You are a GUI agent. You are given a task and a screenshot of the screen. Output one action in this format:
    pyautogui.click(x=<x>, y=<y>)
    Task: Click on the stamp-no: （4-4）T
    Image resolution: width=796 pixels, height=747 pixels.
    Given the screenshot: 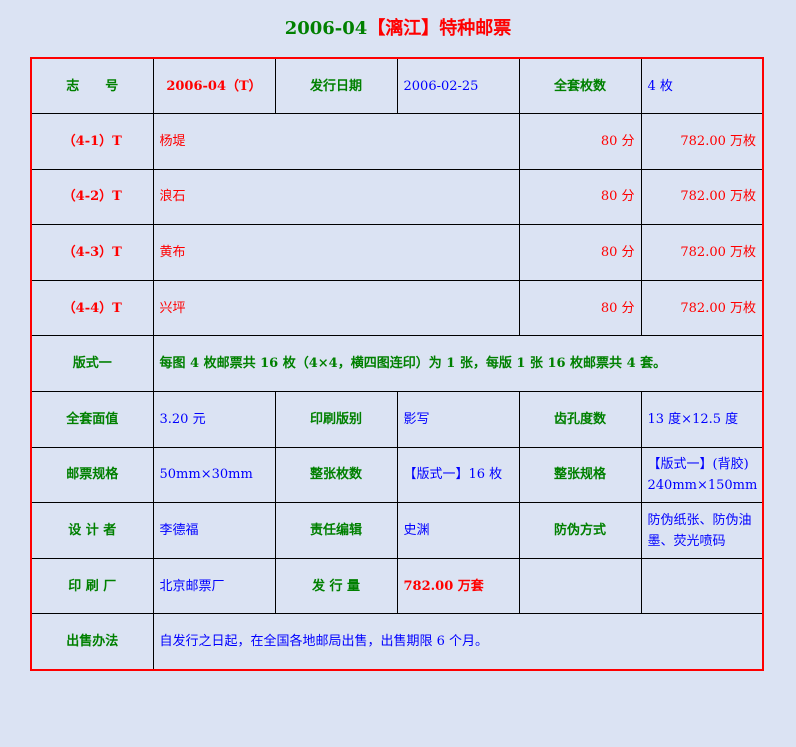 What is the action you would take?
    pyautogui.click(x=92, y=308)
    